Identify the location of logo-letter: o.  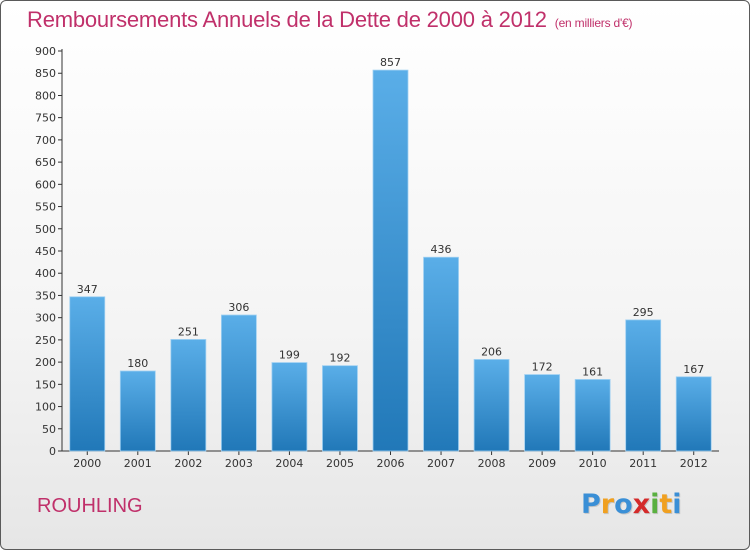
(623, 504).